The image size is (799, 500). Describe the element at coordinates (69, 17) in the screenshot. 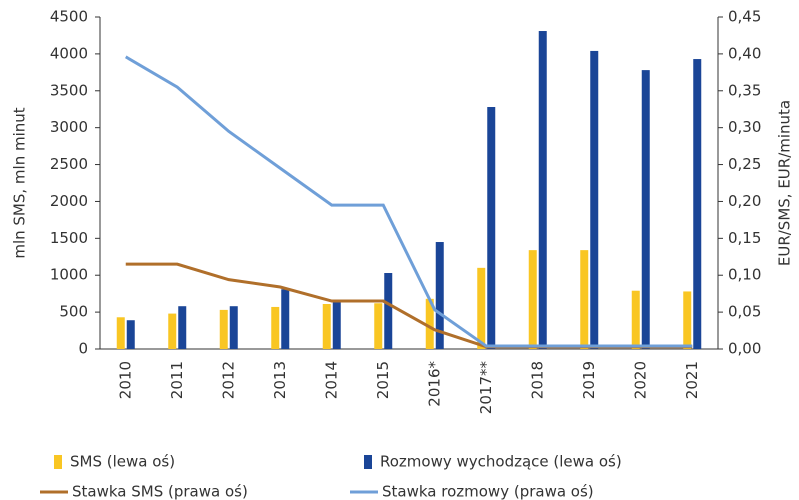

I see `y-tick-label: 4500` at that location.